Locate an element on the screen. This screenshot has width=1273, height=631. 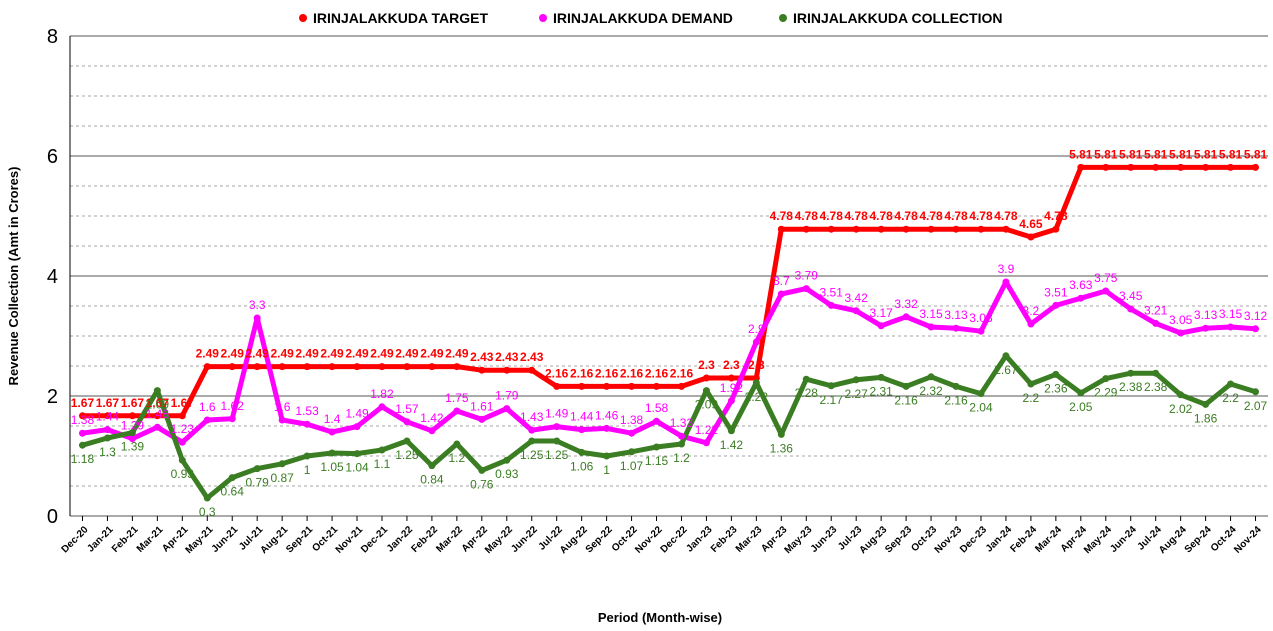
x-tick-label: Mar-21 is located at coordinates (150, 539).